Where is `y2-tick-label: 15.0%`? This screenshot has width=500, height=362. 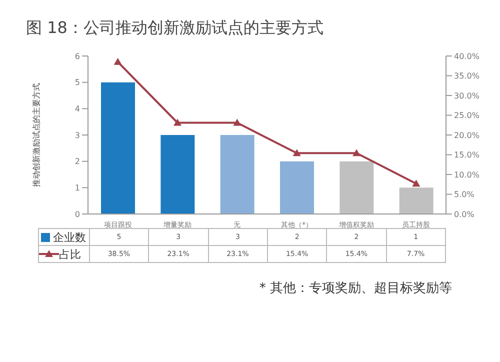
y2-tick-label: 15.0% is located at coordinates (467, 155).